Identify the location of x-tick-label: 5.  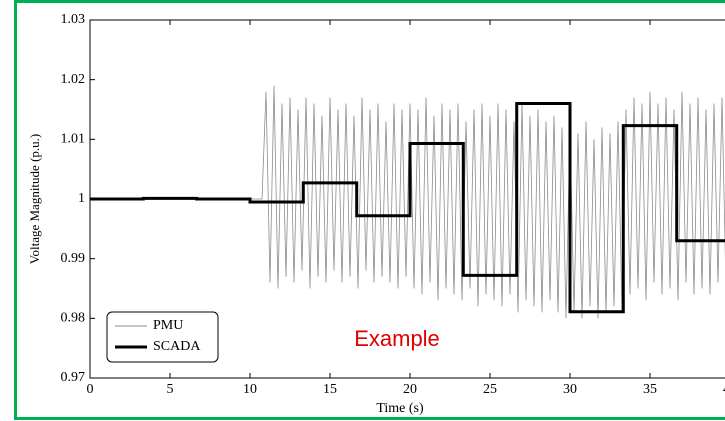
(170, 389).